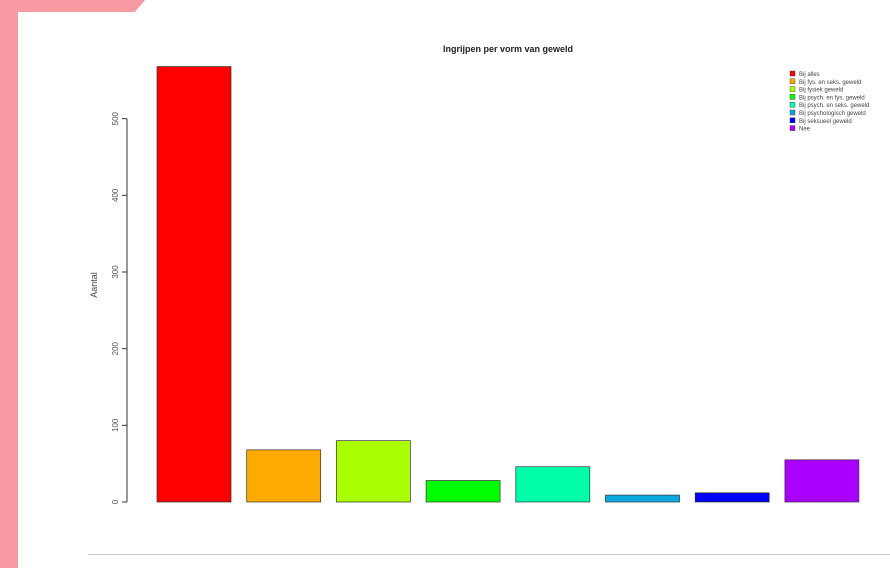 This screenshot has width=890, height=568. I want to click on divider, so click(489, 554).